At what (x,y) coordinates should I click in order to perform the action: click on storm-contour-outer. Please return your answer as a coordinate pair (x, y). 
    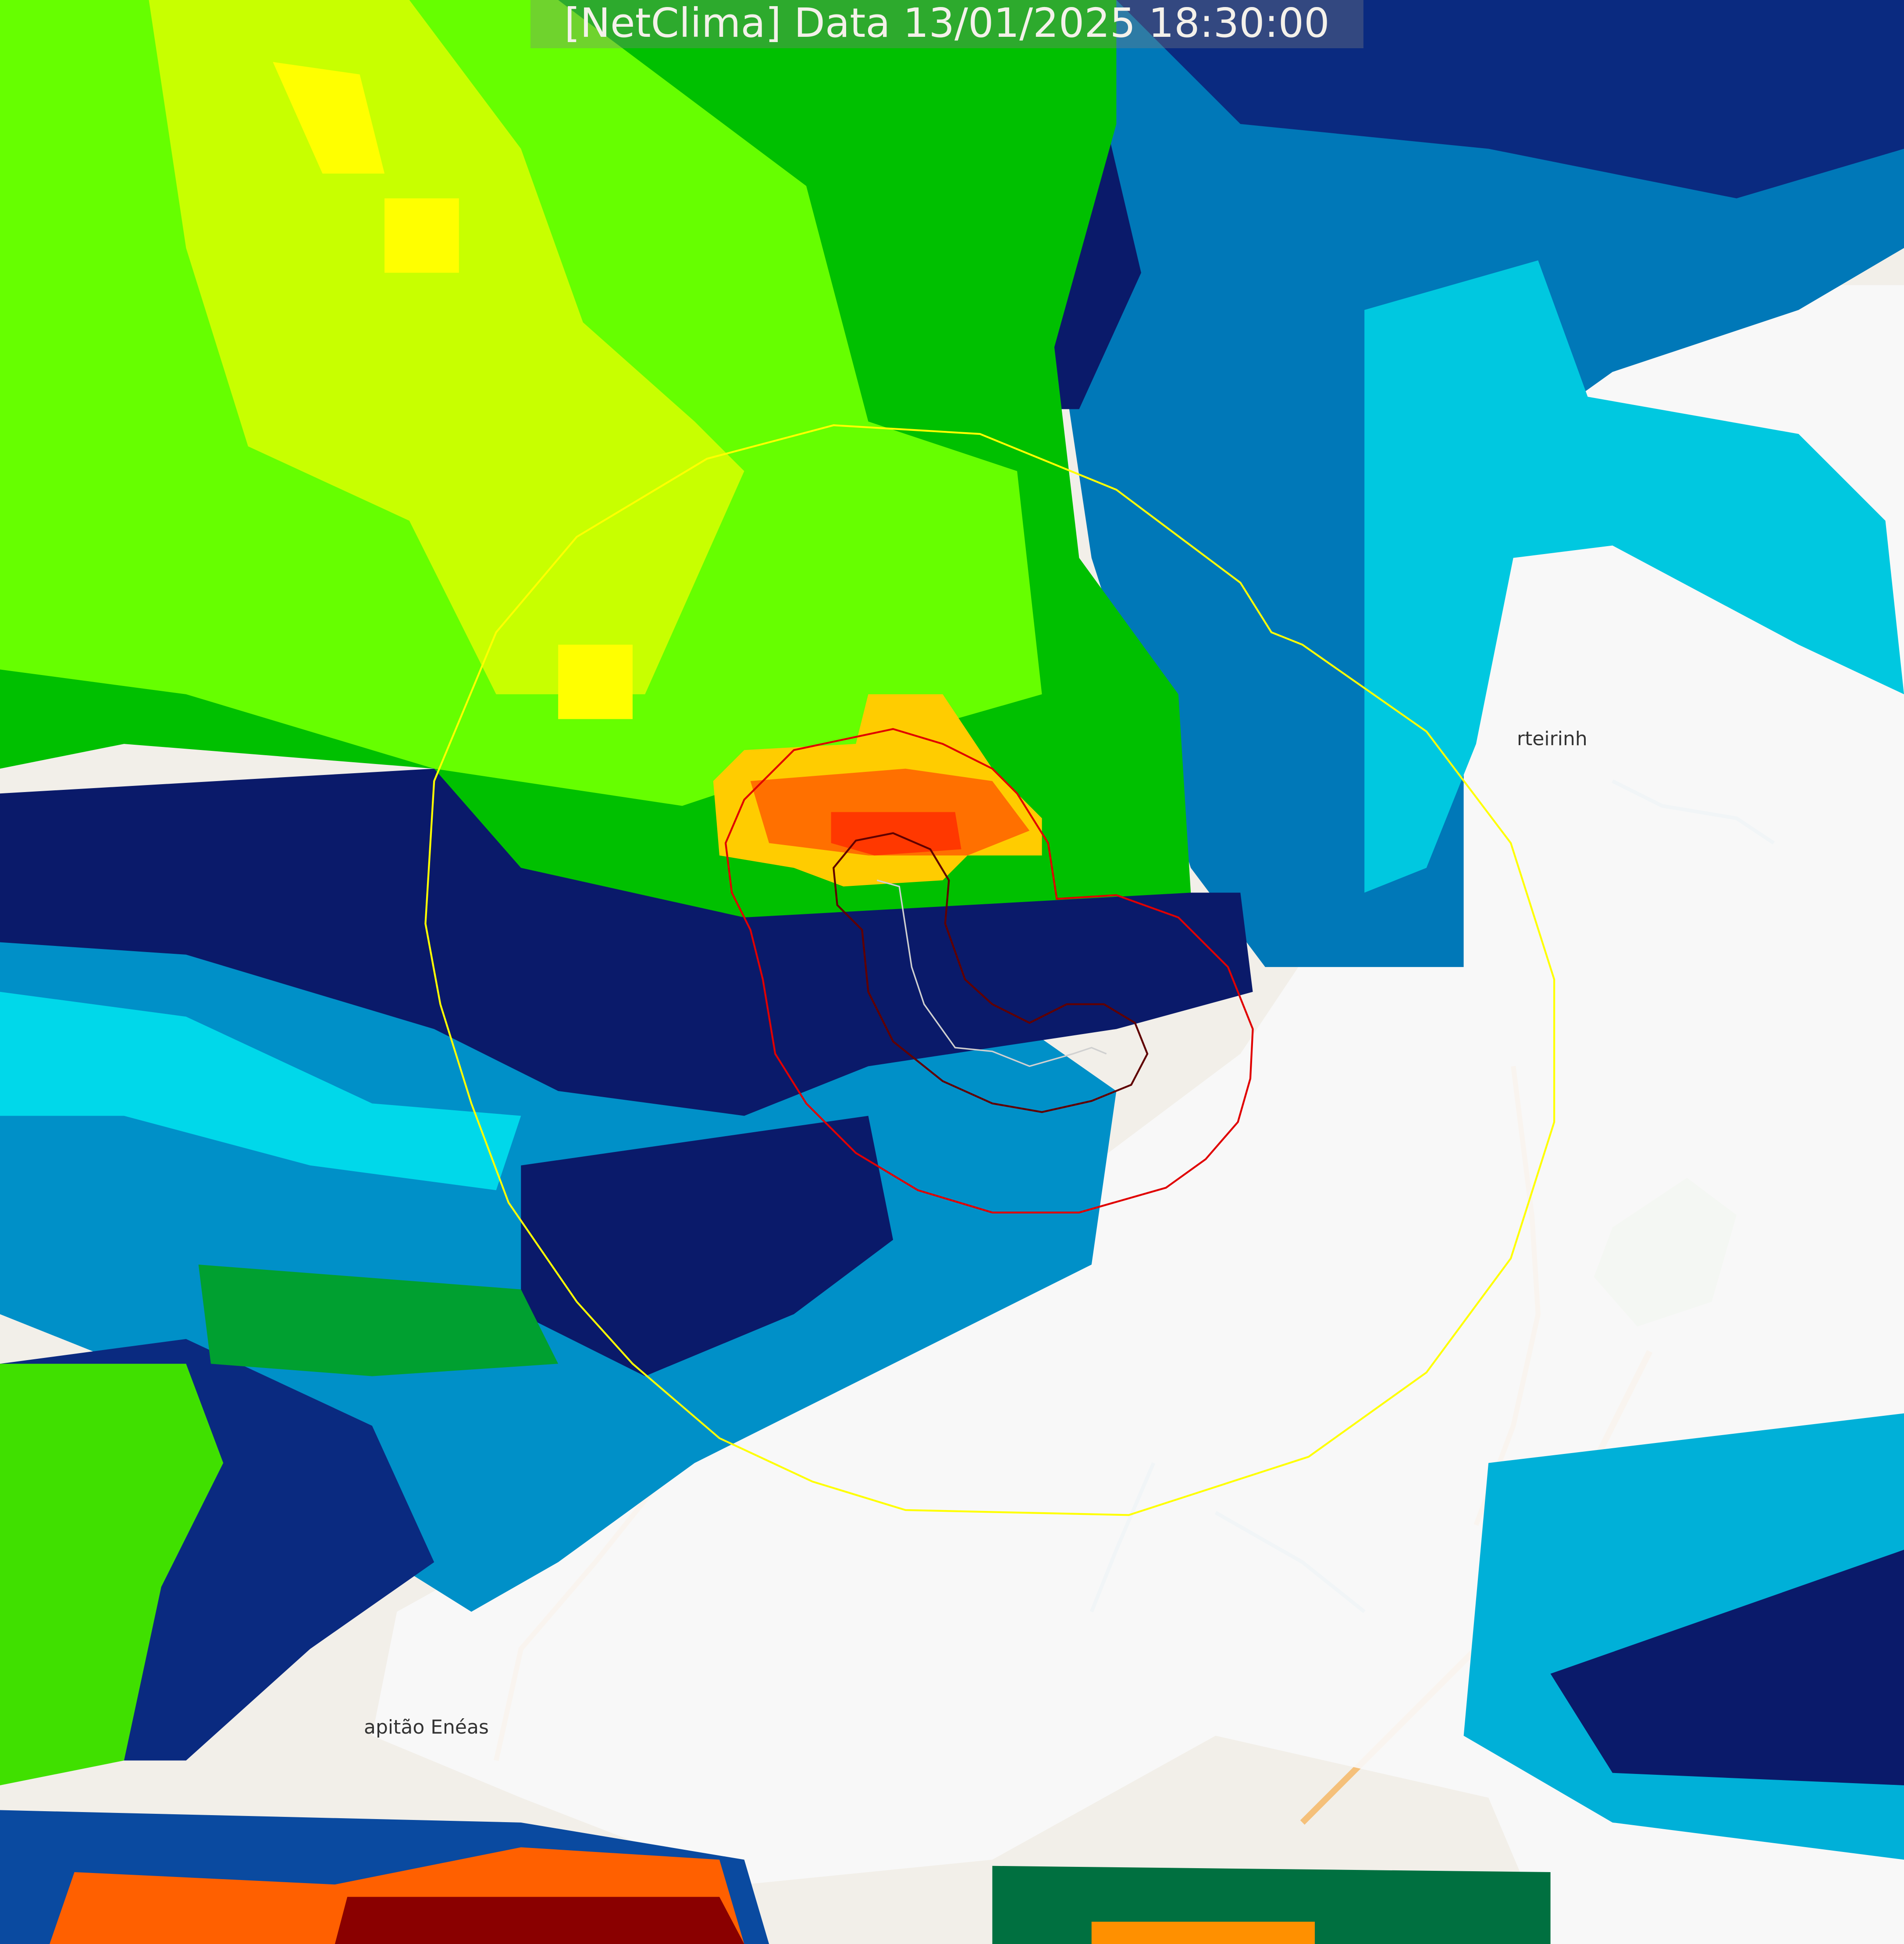
    Looking at the image, I should click on (989, 971).